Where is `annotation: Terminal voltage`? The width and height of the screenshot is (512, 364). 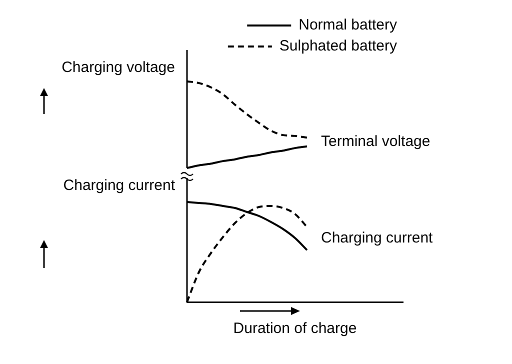 annotation: Terminal voltage is located at coordinates (375, 141).